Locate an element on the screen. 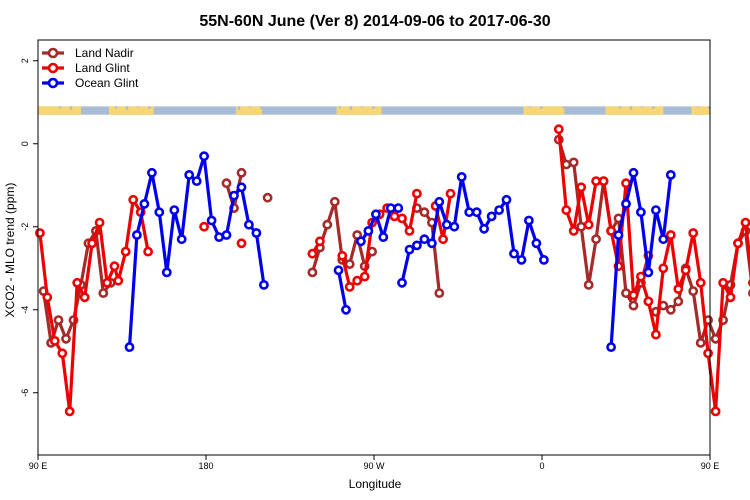  legend-item: Land Nadir is located at coordinates (88, 53).